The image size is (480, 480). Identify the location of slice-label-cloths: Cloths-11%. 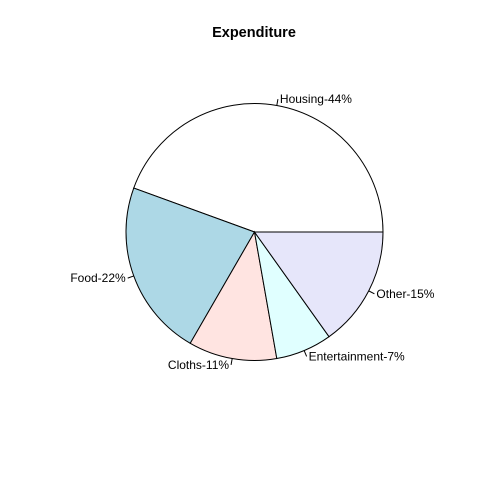
(198, 365).